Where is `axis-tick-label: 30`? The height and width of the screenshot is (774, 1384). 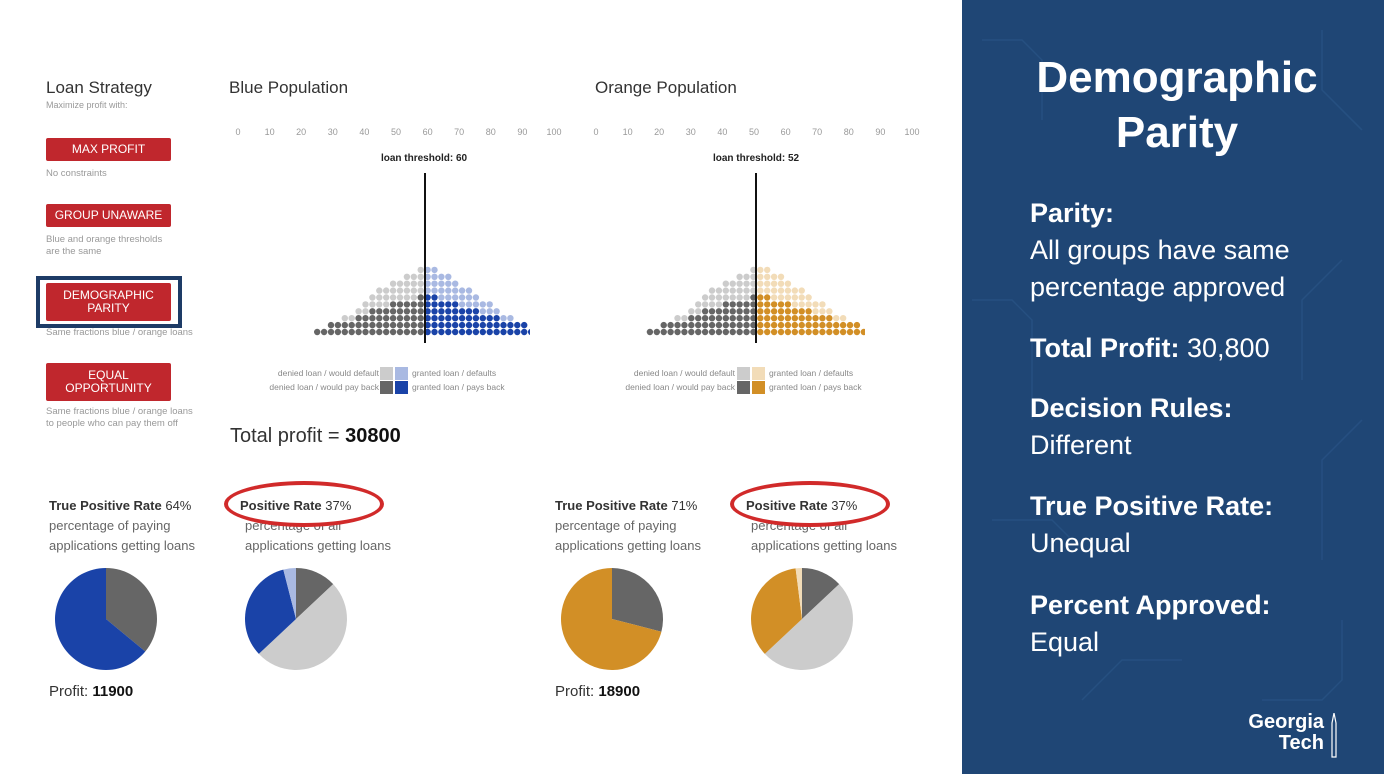 axis-tick-label: 30 is located at coordinates (332, 132).